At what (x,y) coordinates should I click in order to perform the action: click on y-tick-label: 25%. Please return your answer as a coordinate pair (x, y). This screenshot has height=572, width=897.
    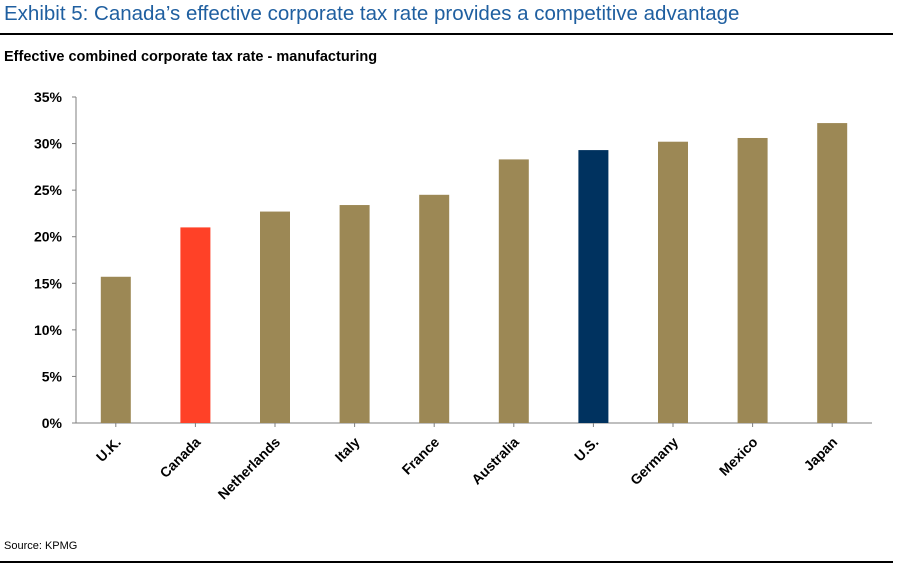
    Looking at the image, I should click on (48, 190).